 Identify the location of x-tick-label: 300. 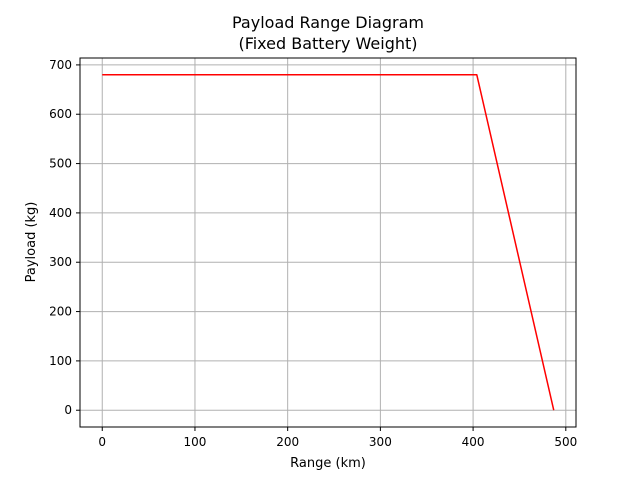
(380, 442).